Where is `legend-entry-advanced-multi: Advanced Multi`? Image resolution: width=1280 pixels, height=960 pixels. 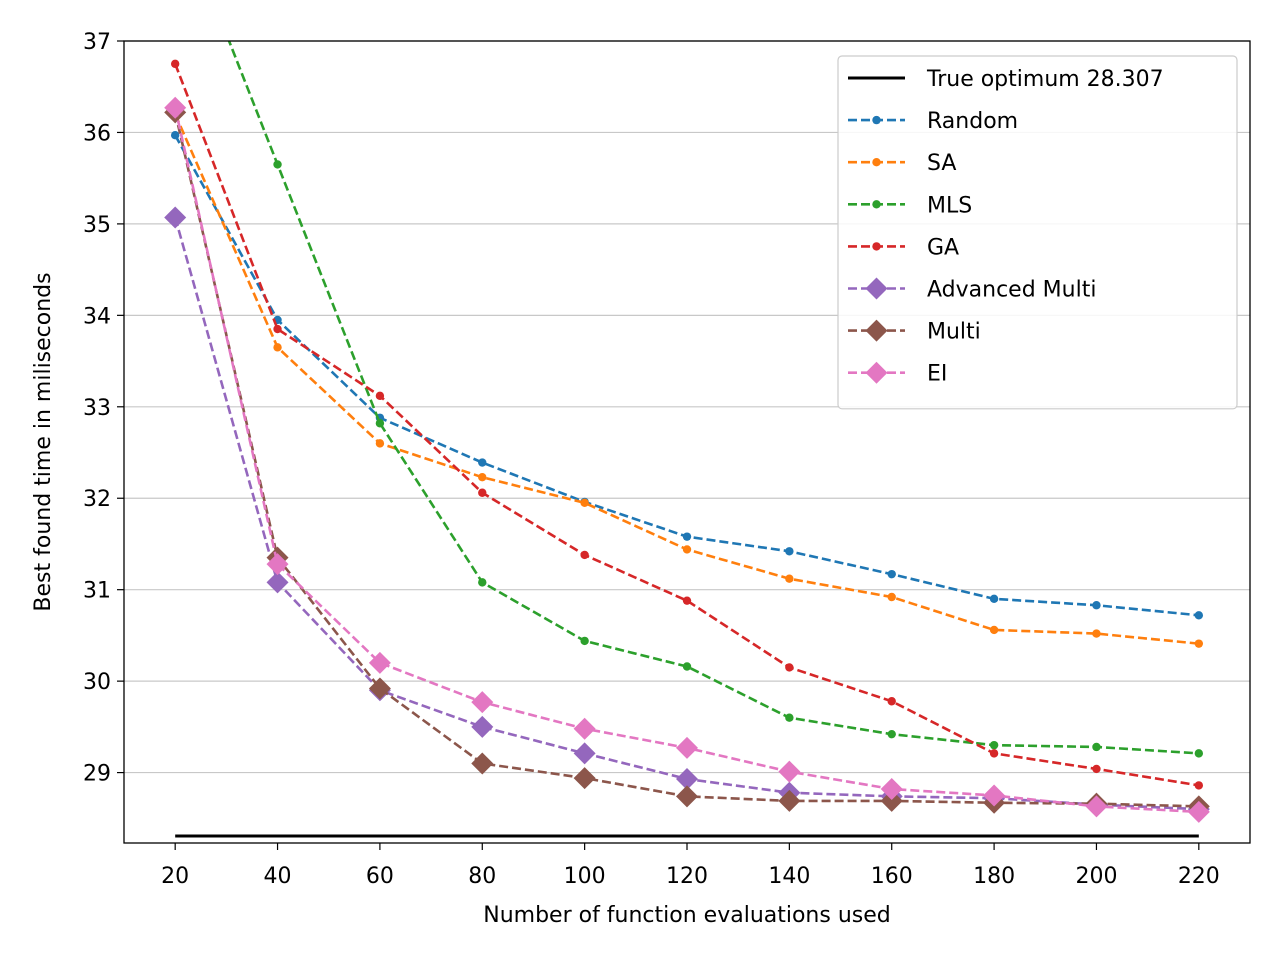 legend-entry-advanced-multi: Advanced Multi is located at coordinates (972, 290).